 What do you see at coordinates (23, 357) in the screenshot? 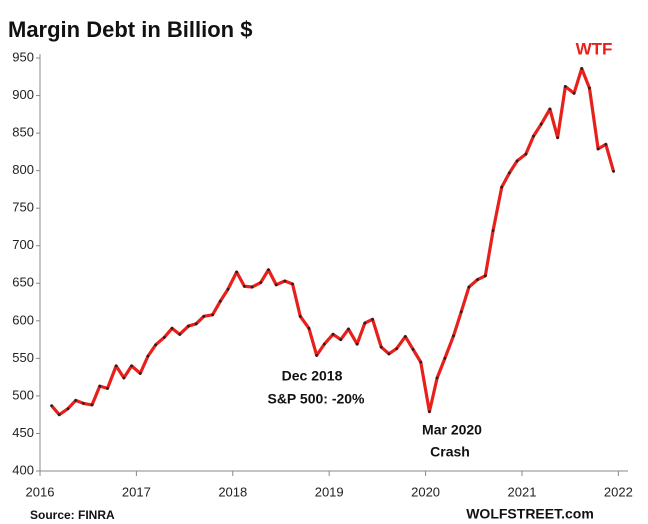
I see `y-tick-label: 550` at bounding box center [23, 357].